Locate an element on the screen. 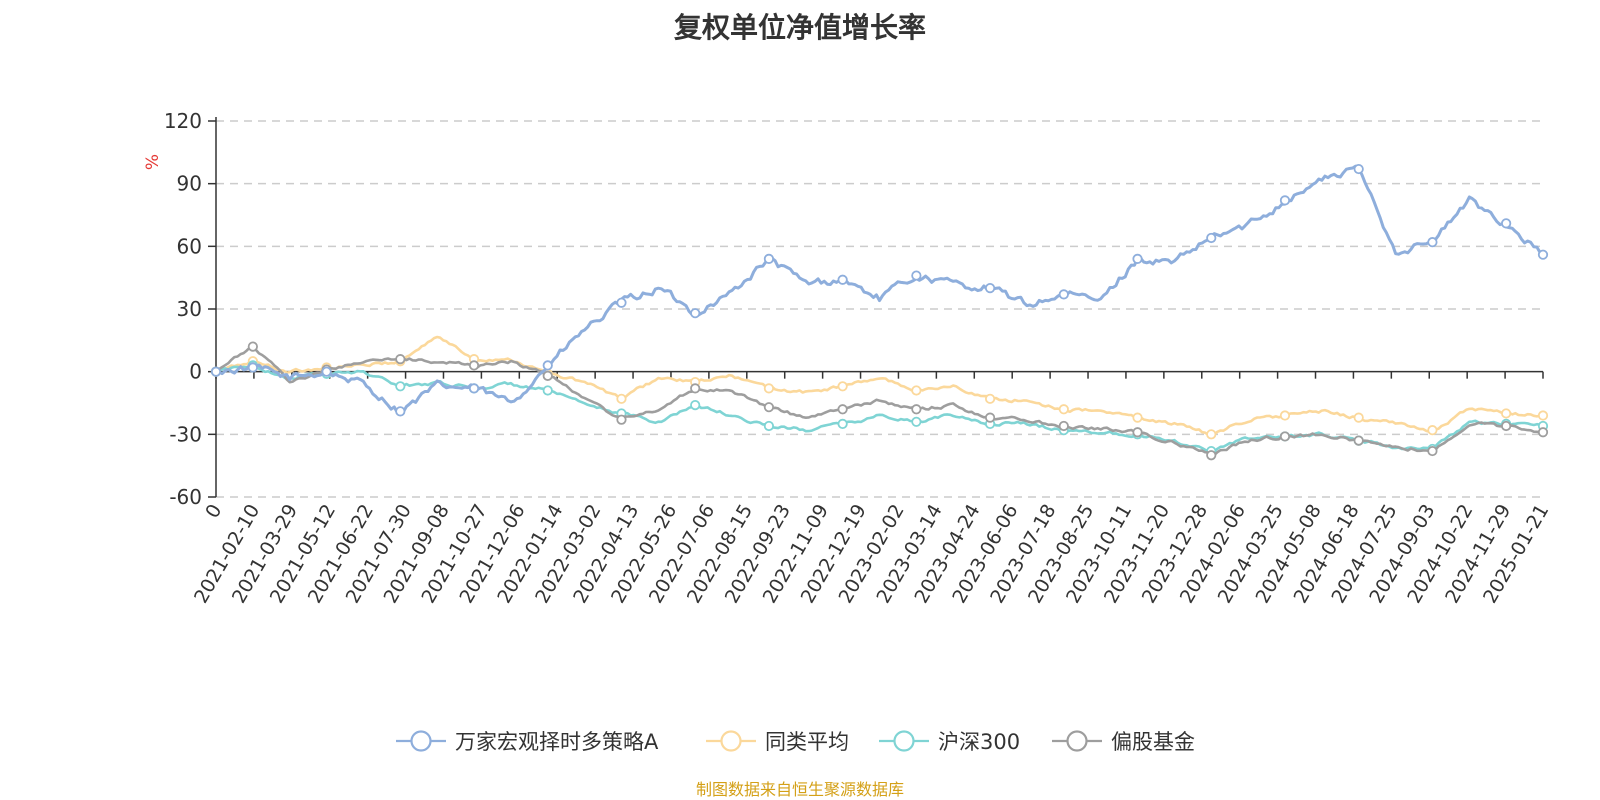  y-tick-labels: 120 90 60 30 0 -30 -60 is located at coordinates (183, 309).